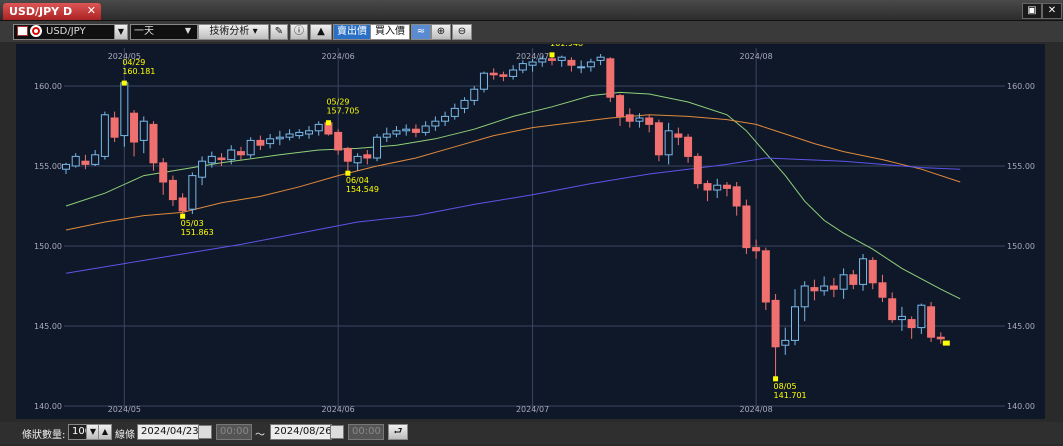 This screenshot has height=446, width=1063. What do you see at coordinates (48, 406) in the screenshot?
I see `y-tick-left: 140.00` at bounding box center [48, 406].